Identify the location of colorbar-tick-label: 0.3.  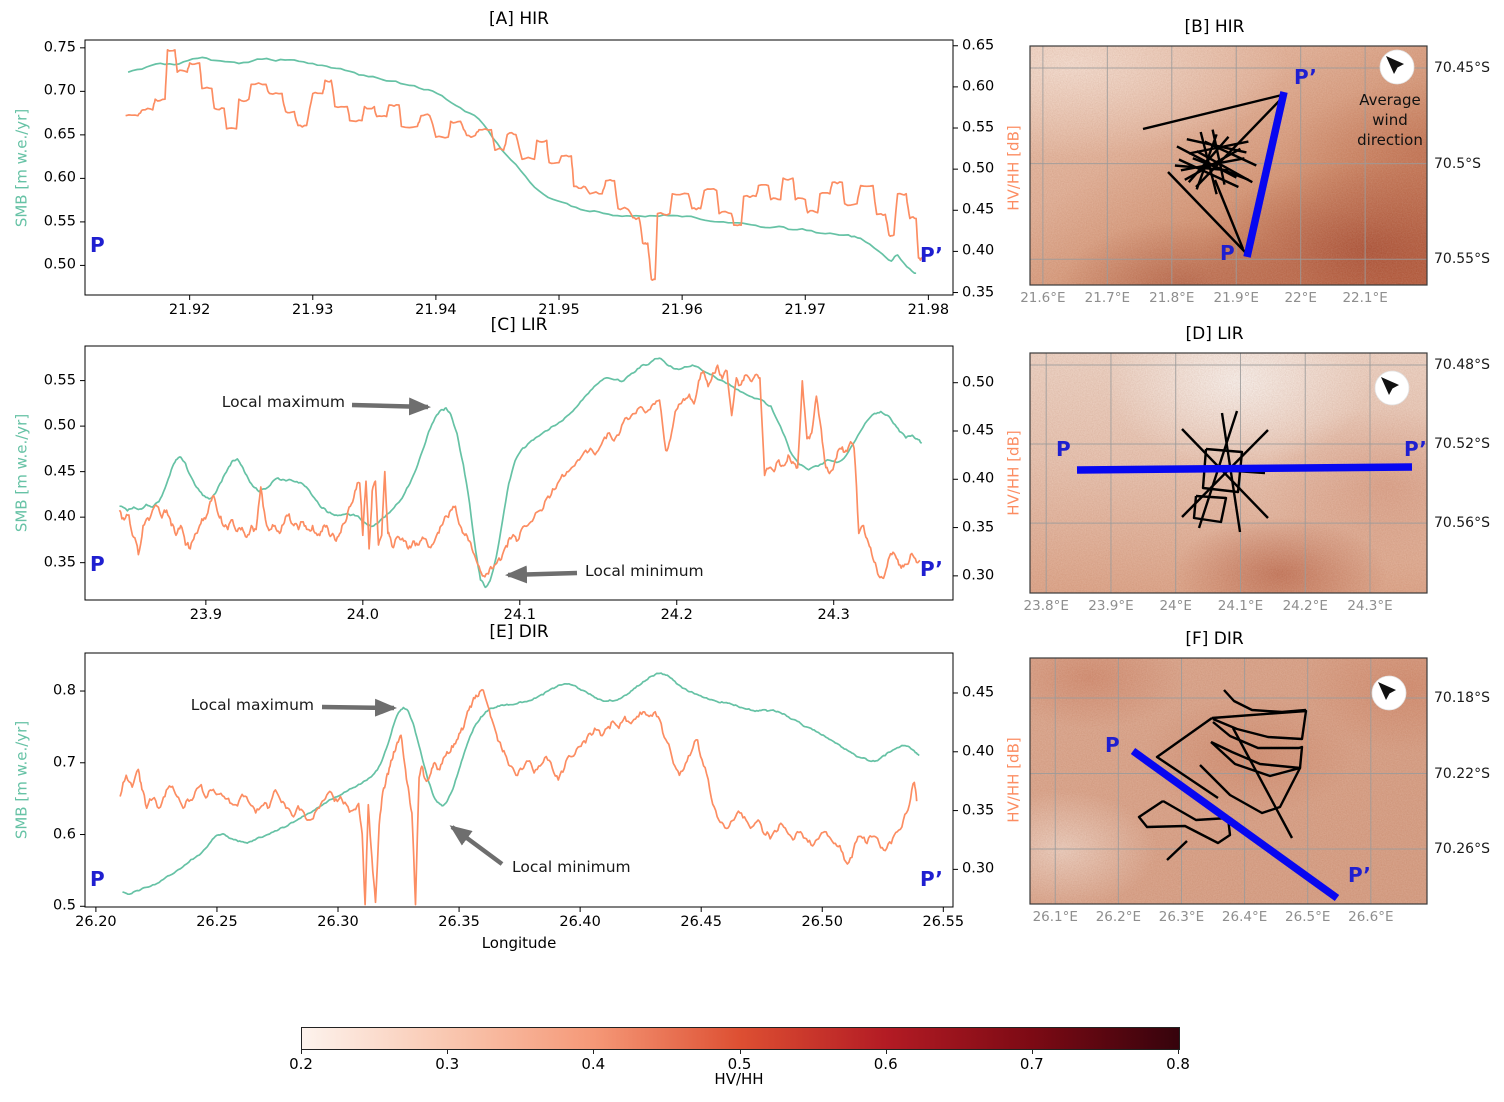
(447, 1064).